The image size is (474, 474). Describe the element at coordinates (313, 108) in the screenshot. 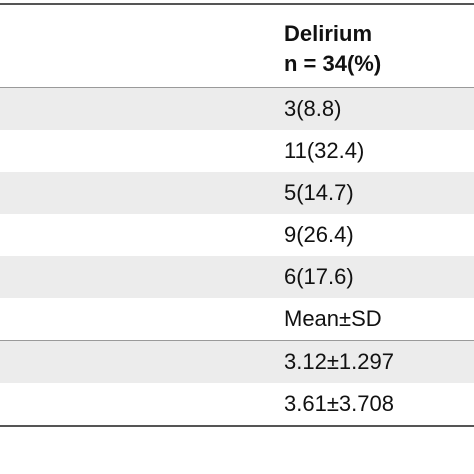

I see `table-cell: 3(8.8)` at that location.